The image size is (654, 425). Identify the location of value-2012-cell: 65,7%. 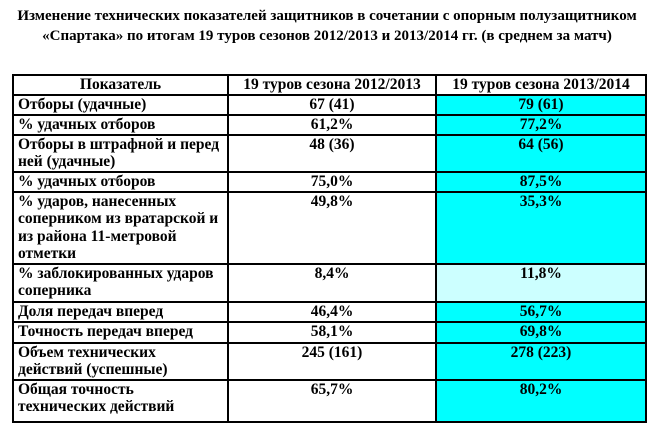
(332, 400).